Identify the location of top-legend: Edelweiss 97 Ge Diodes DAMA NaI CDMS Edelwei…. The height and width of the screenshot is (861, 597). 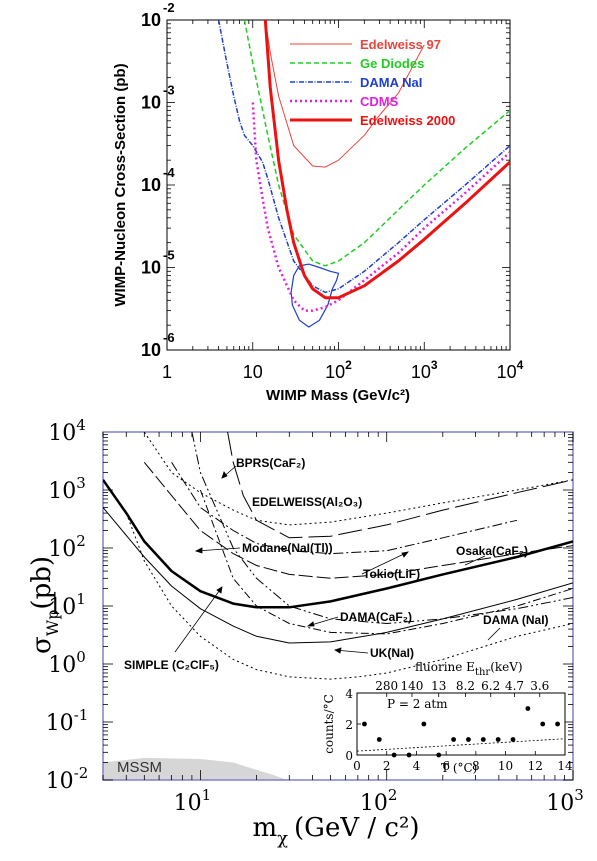
(372, 82).